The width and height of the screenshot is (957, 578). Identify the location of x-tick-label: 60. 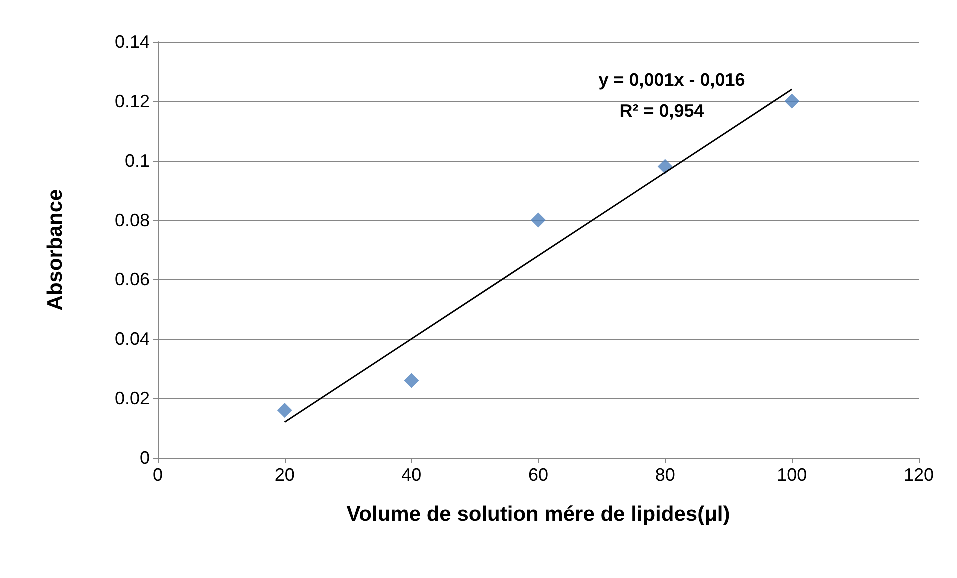
(538, 475).